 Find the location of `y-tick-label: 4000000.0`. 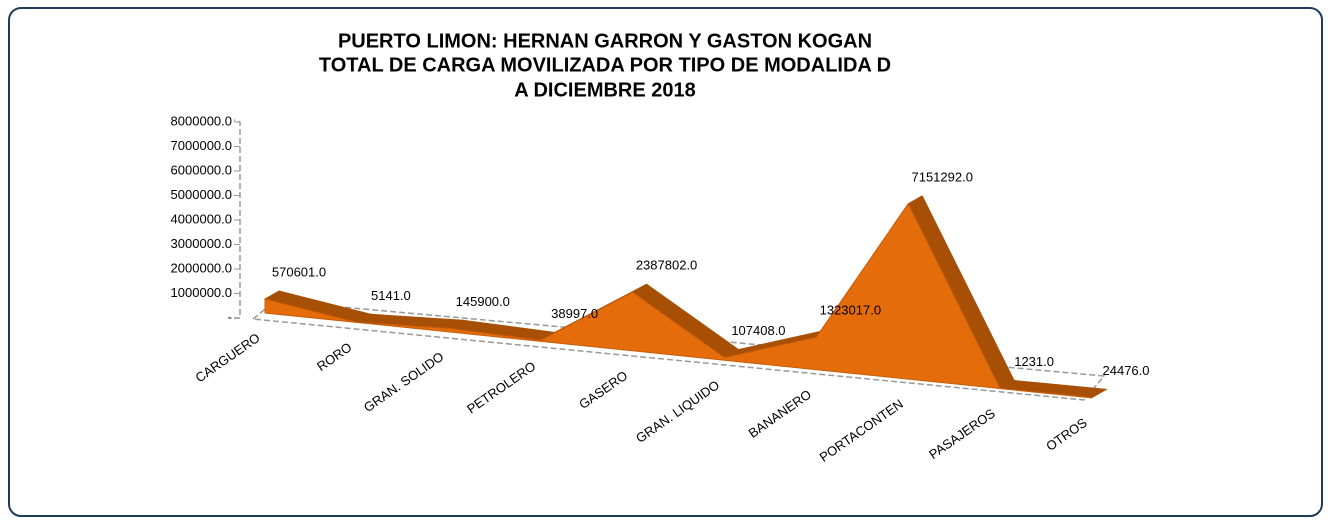

y-tick-label: 4000000.0 is located at coordinates (201, 218).